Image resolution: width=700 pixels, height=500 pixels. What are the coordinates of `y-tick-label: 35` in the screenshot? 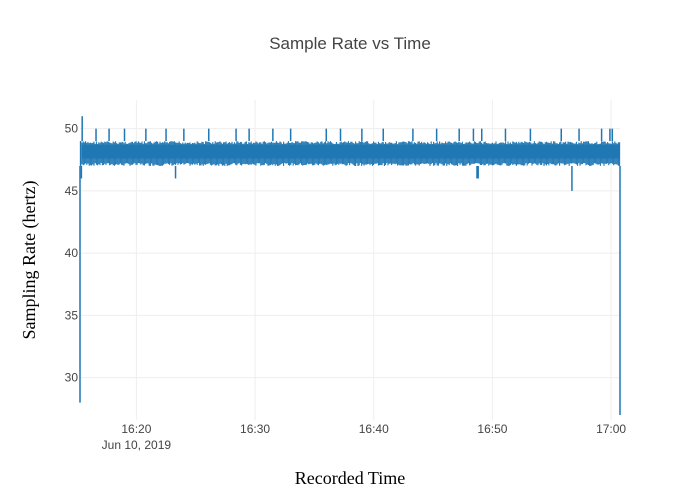 It's located at (72, 315).